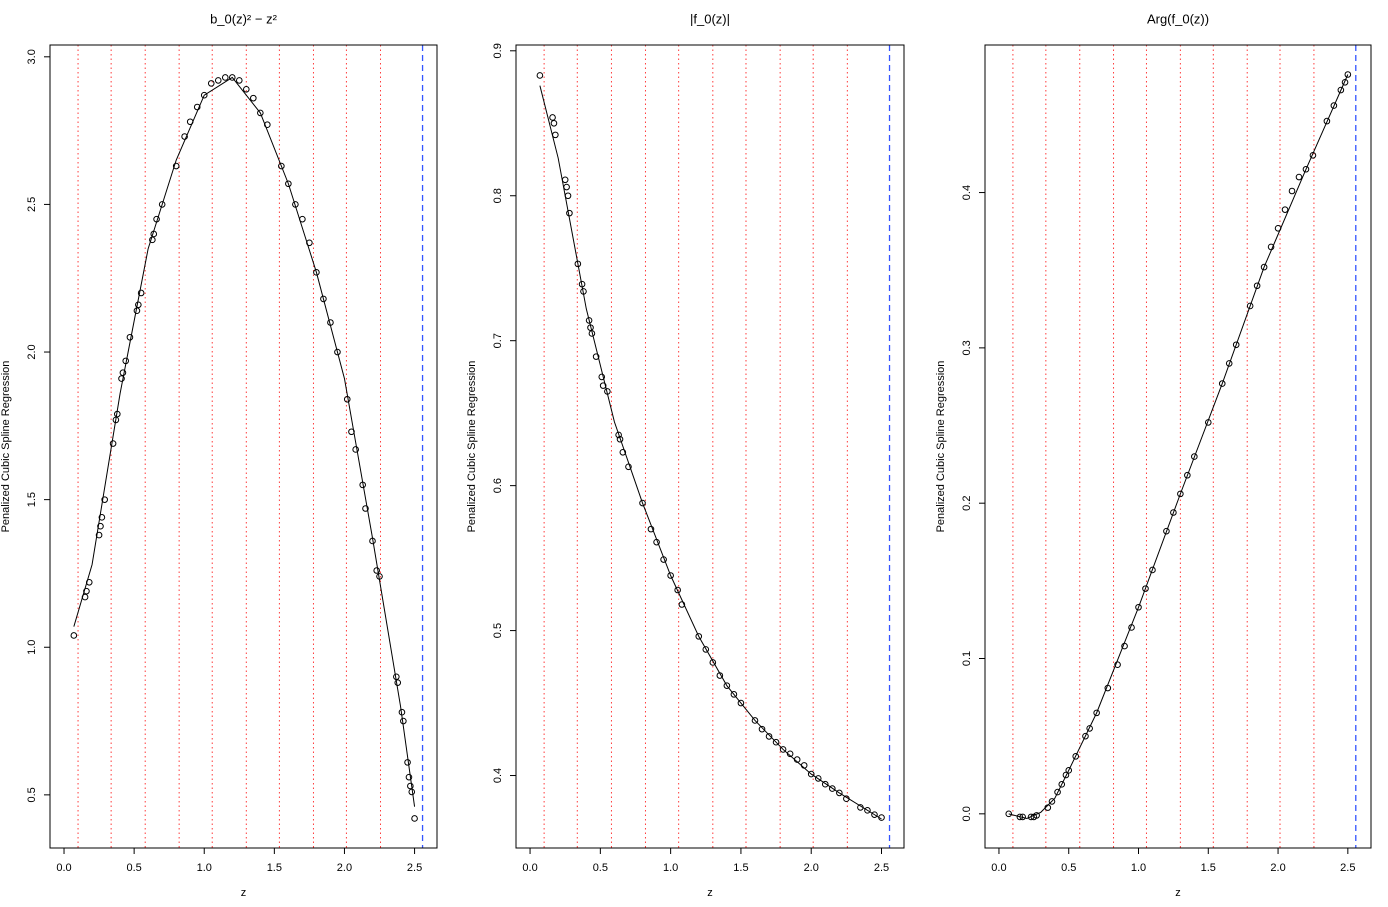  What do you see at coordinates (32, 499) in the screenshot?
I see `y-tick-label: 1.5` at bounding box center [32, 499].